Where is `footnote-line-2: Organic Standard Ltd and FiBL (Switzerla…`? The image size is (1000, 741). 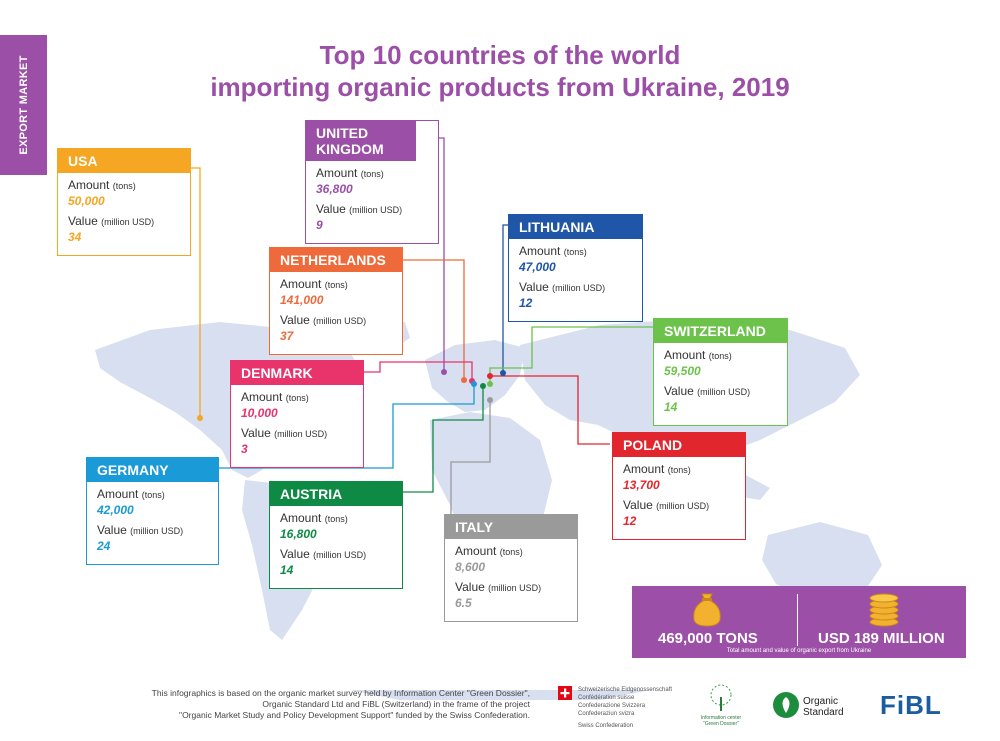 footnote-line-2: Organic Standard Ltd and FiBL (Switzerla… is located at coordinates (396, 704).